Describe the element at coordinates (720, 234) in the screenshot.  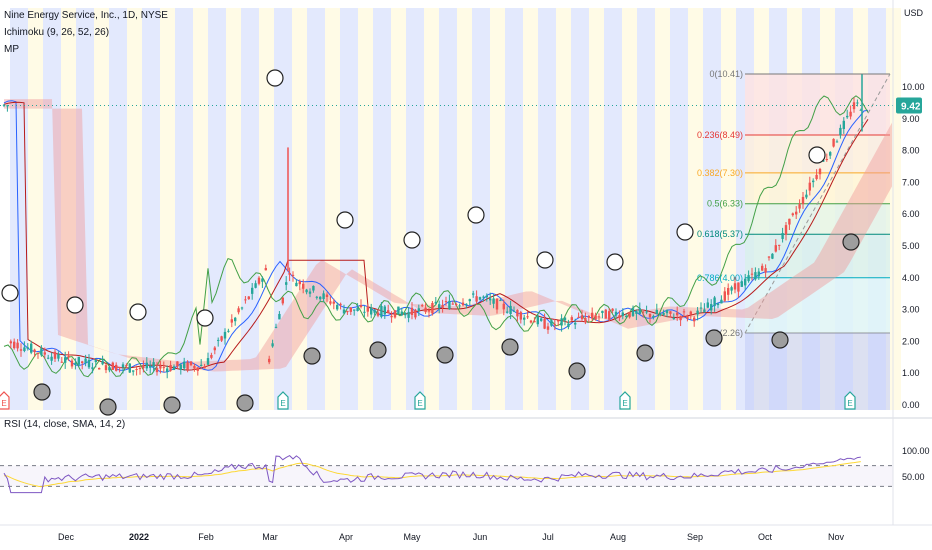
I see `fib-label: 0.618(5.37)` at that location.